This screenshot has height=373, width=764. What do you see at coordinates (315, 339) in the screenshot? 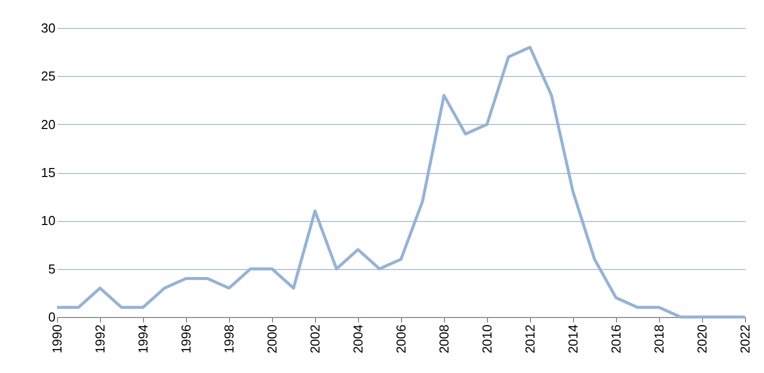
I see `x-tick-label: 2002` at bounding box center [315, 339].